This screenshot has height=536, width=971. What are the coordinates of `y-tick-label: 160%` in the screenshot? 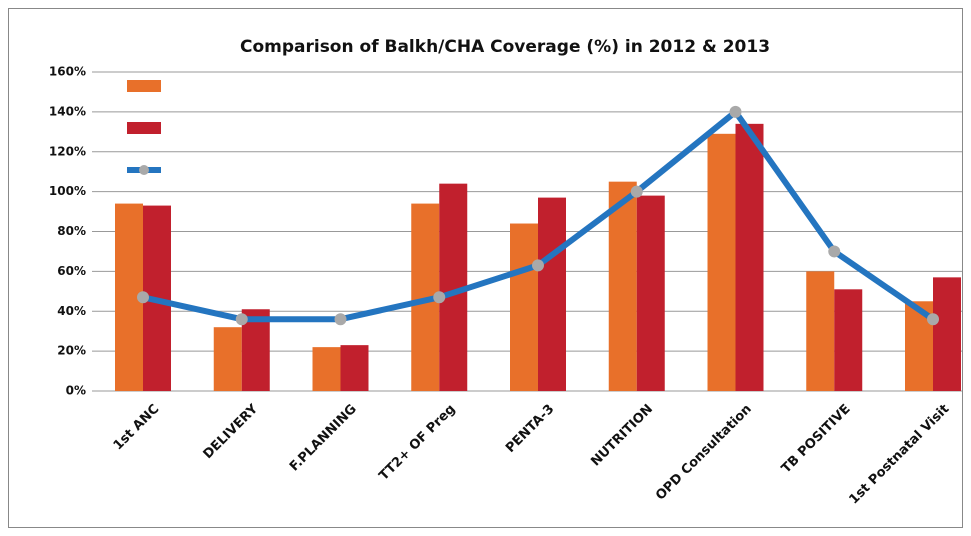 It's located at (67, 72).